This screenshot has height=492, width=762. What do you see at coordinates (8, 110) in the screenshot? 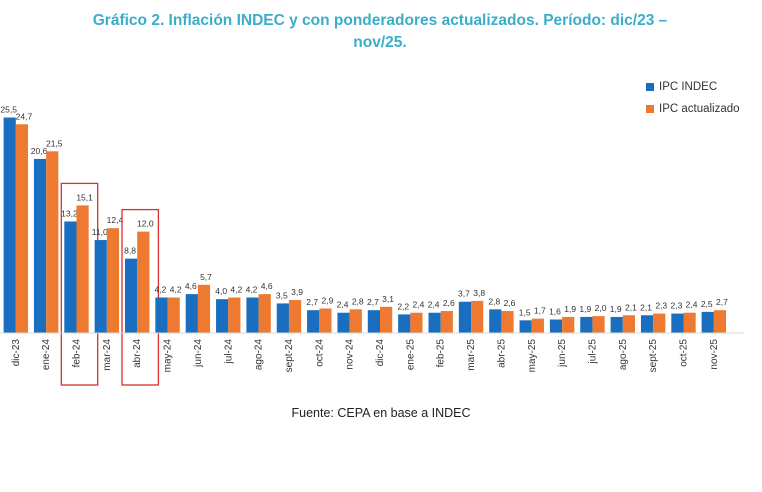
I see `data-label-indec-dic-23: 25,5` at bounding box center [8, 110].